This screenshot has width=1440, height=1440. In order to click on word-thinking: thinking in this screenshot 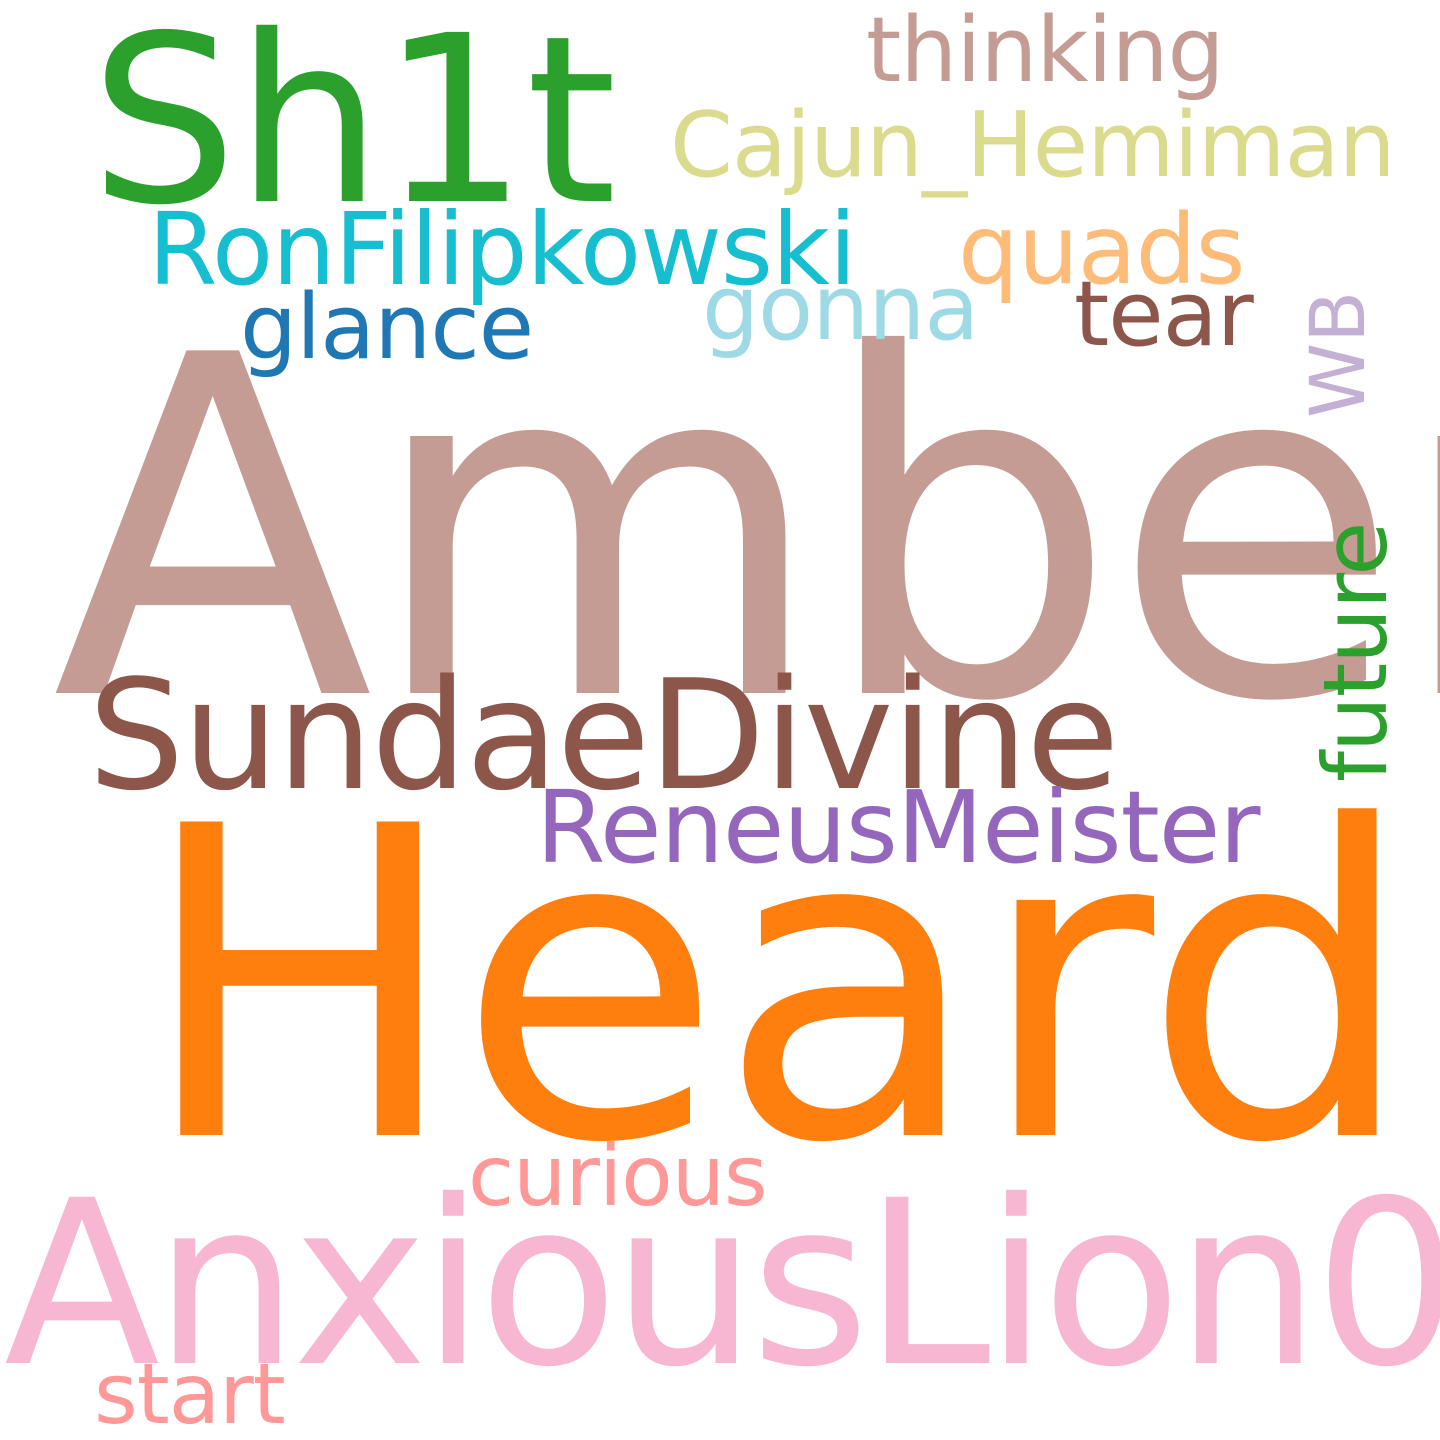, I will do `click(1045, 51)`.